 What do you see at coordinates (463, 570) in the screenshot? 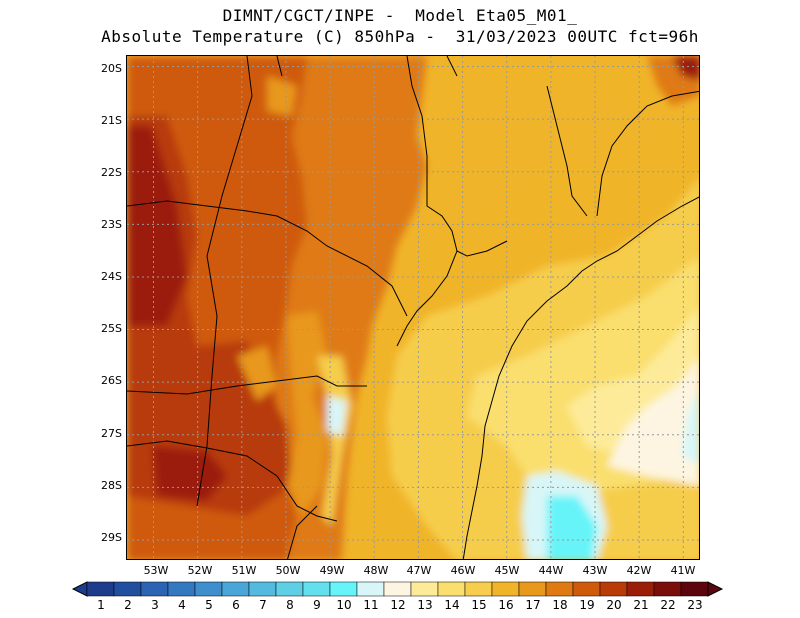
I see `lon-label-46w: 46W` at bounding box center [463, 570].